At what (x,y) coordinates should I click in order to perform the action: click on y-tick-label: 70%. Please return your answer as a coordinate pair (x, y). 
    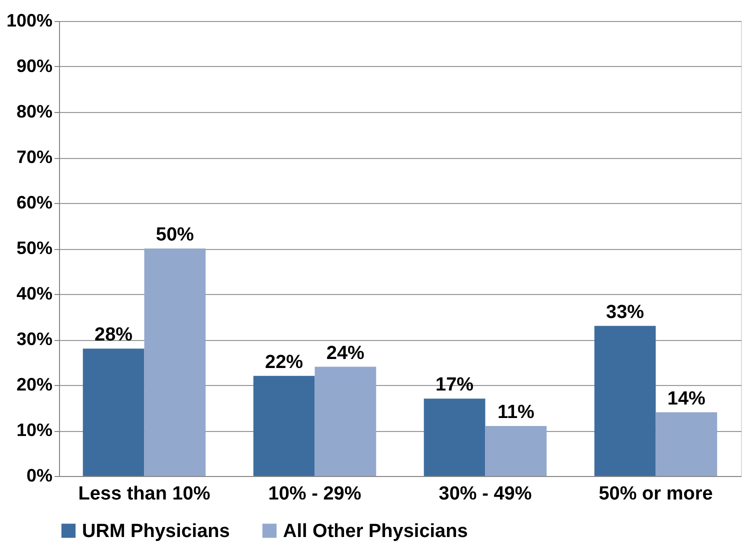
    Looking at the image, I should click on (34, 157).